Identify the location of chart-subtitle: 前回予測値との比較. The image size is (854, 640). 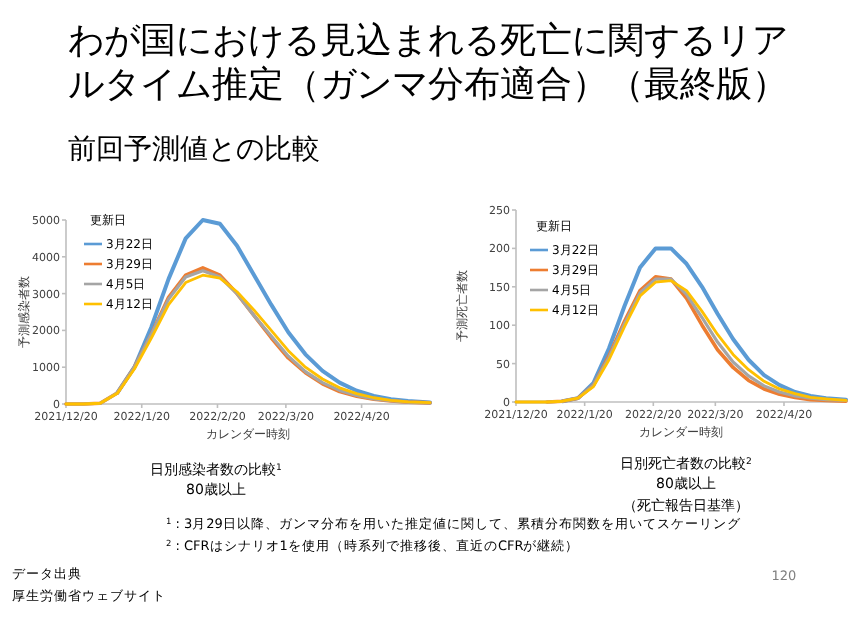
(194, 150).